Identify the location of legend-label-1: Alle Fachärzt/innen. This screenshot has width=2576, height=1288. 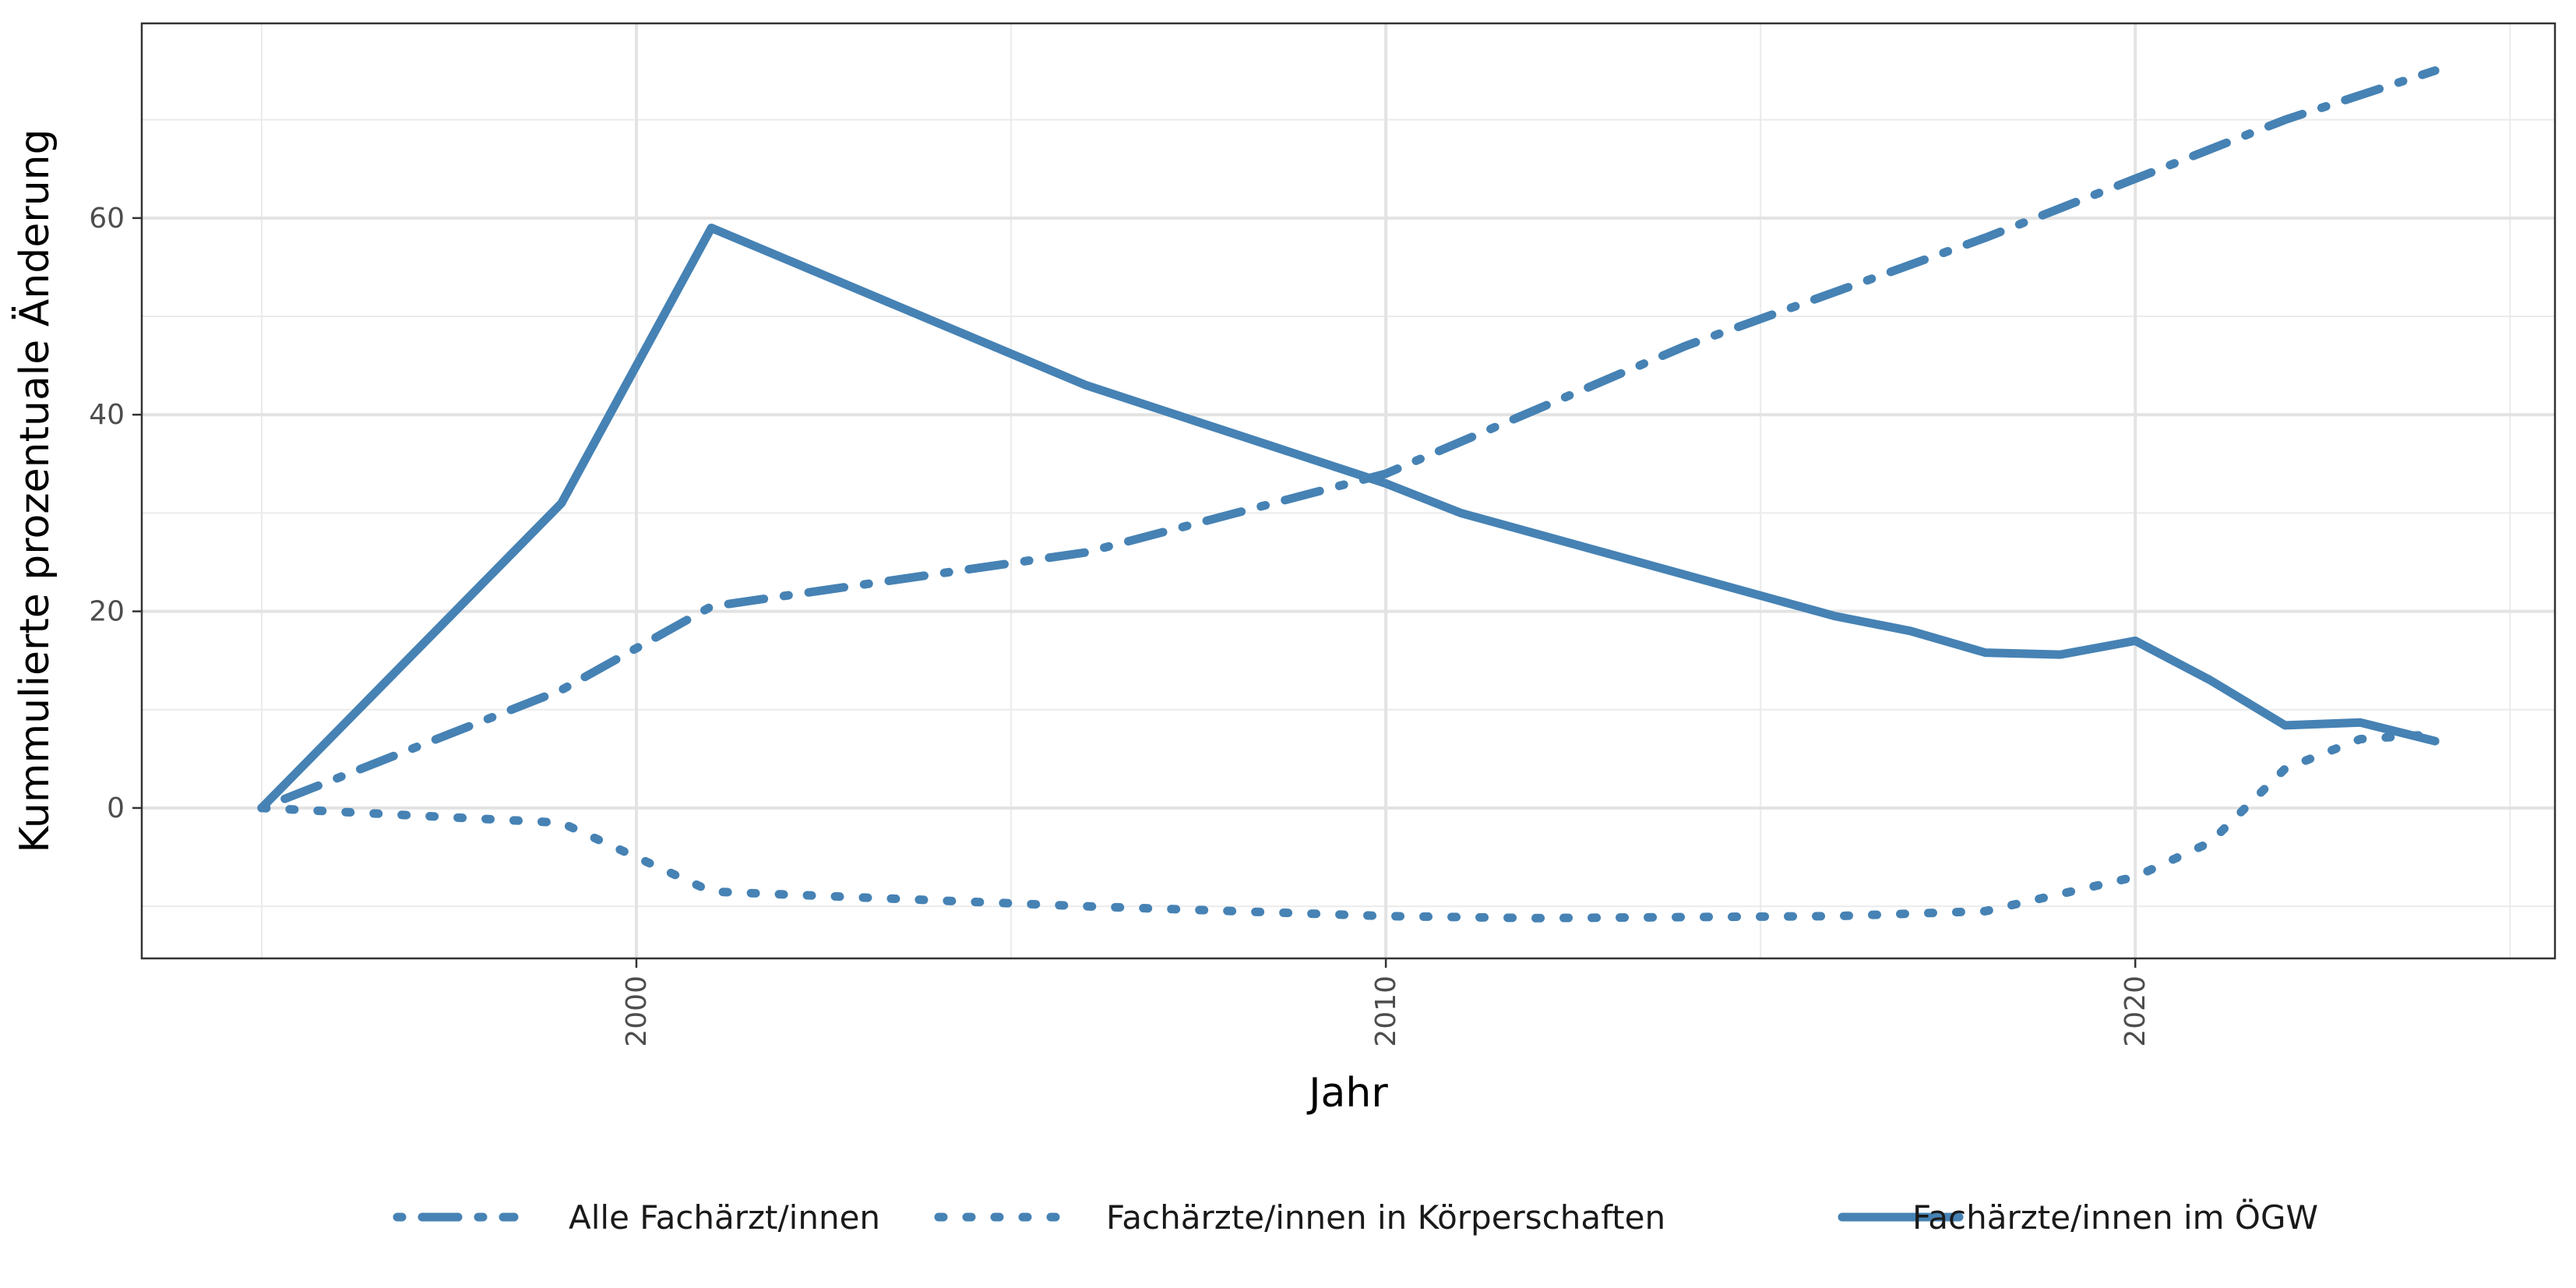
(724, 1217).